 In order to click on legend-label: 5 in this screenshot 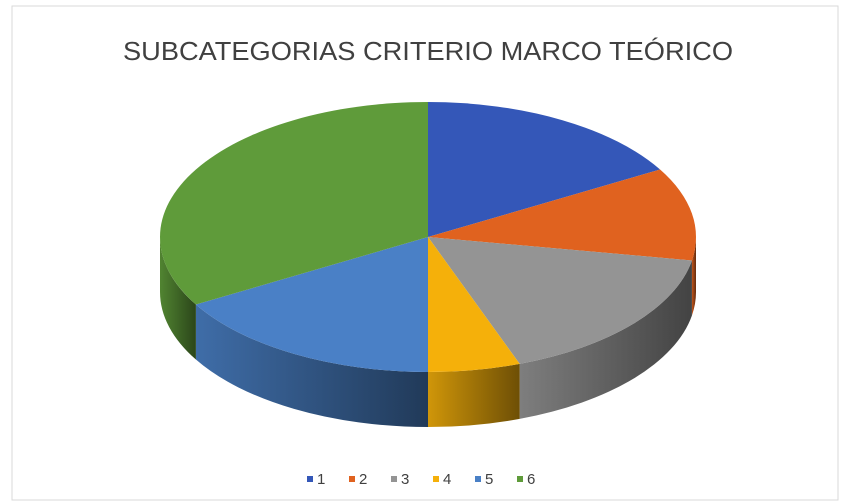, I will do `click(489, 479)`.